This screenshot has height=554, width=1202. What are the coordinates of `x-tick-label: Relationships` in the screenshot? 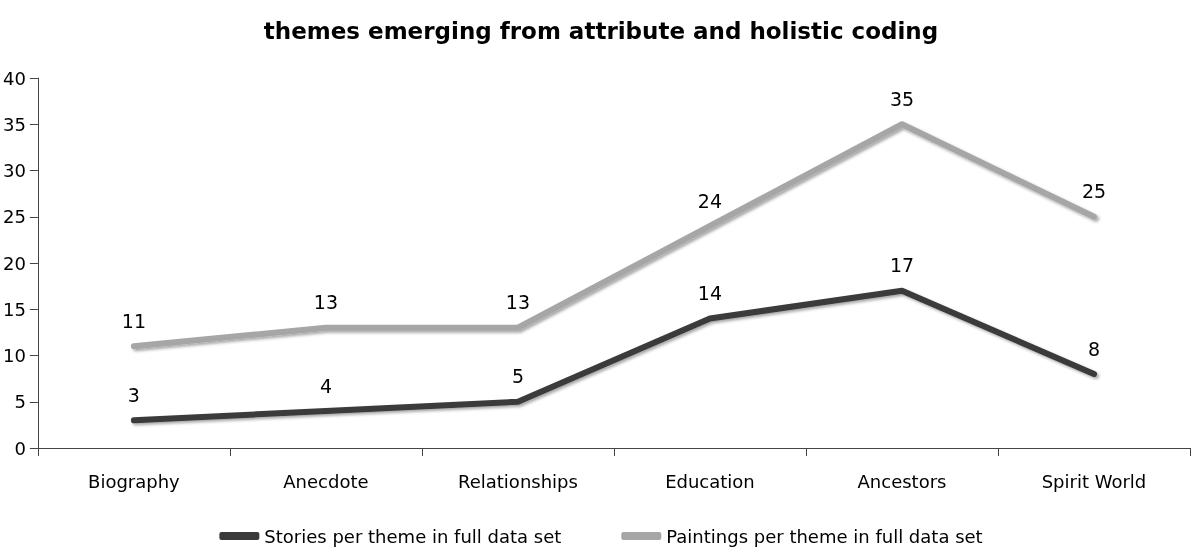 It's located at (518, 481).